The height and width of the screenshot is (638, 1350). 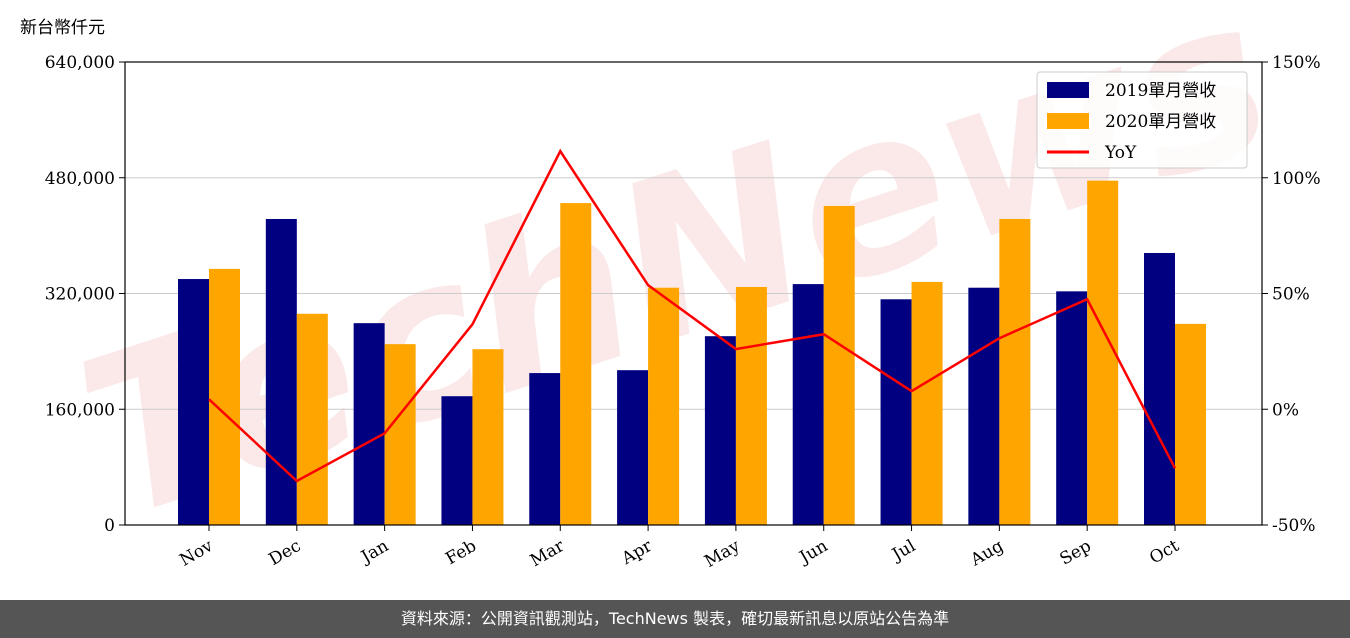 I want to click on y-tick-label: 320,000, so click(x=80, y=295).